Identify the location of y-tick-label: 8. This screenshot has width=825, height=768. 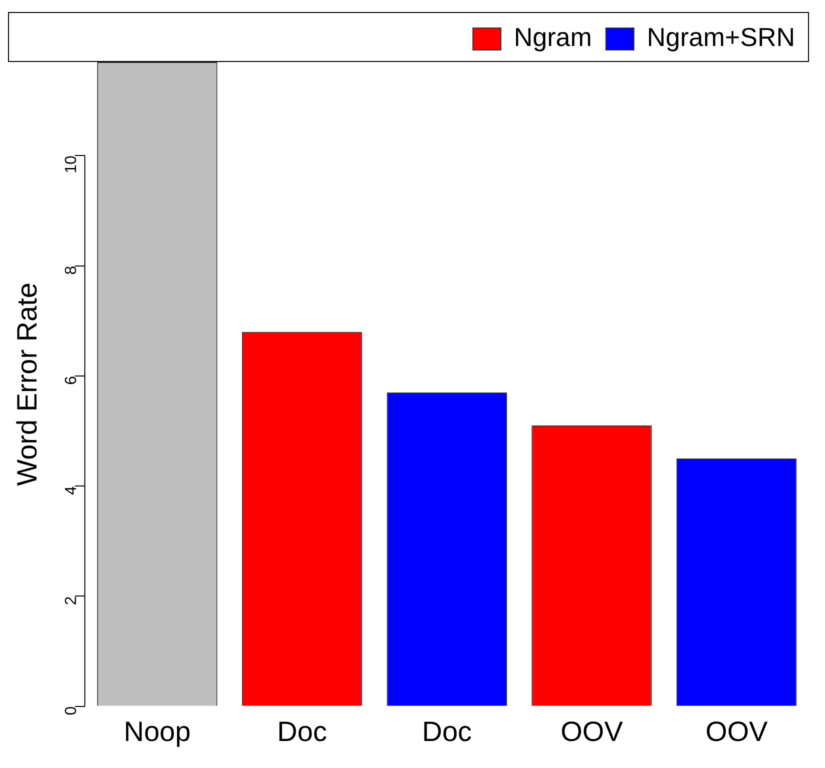
(71, 270).